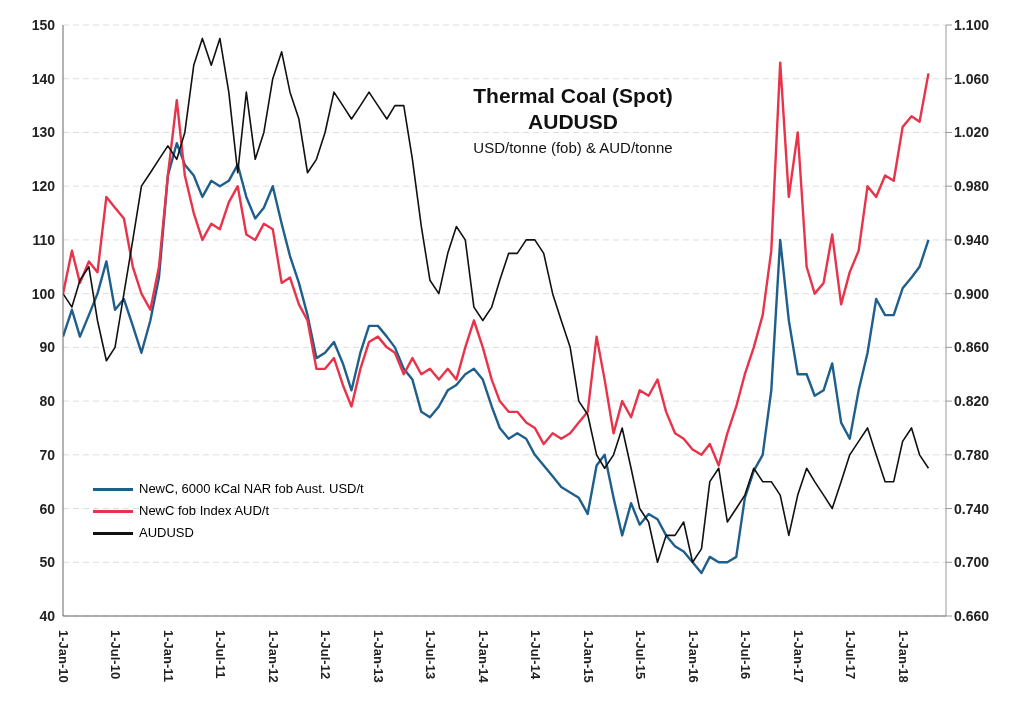  What do you see at coordinates (972, 562) in the screenshot?
I see `y2-tick-label: 0.700` at bounding box center [972, 562].